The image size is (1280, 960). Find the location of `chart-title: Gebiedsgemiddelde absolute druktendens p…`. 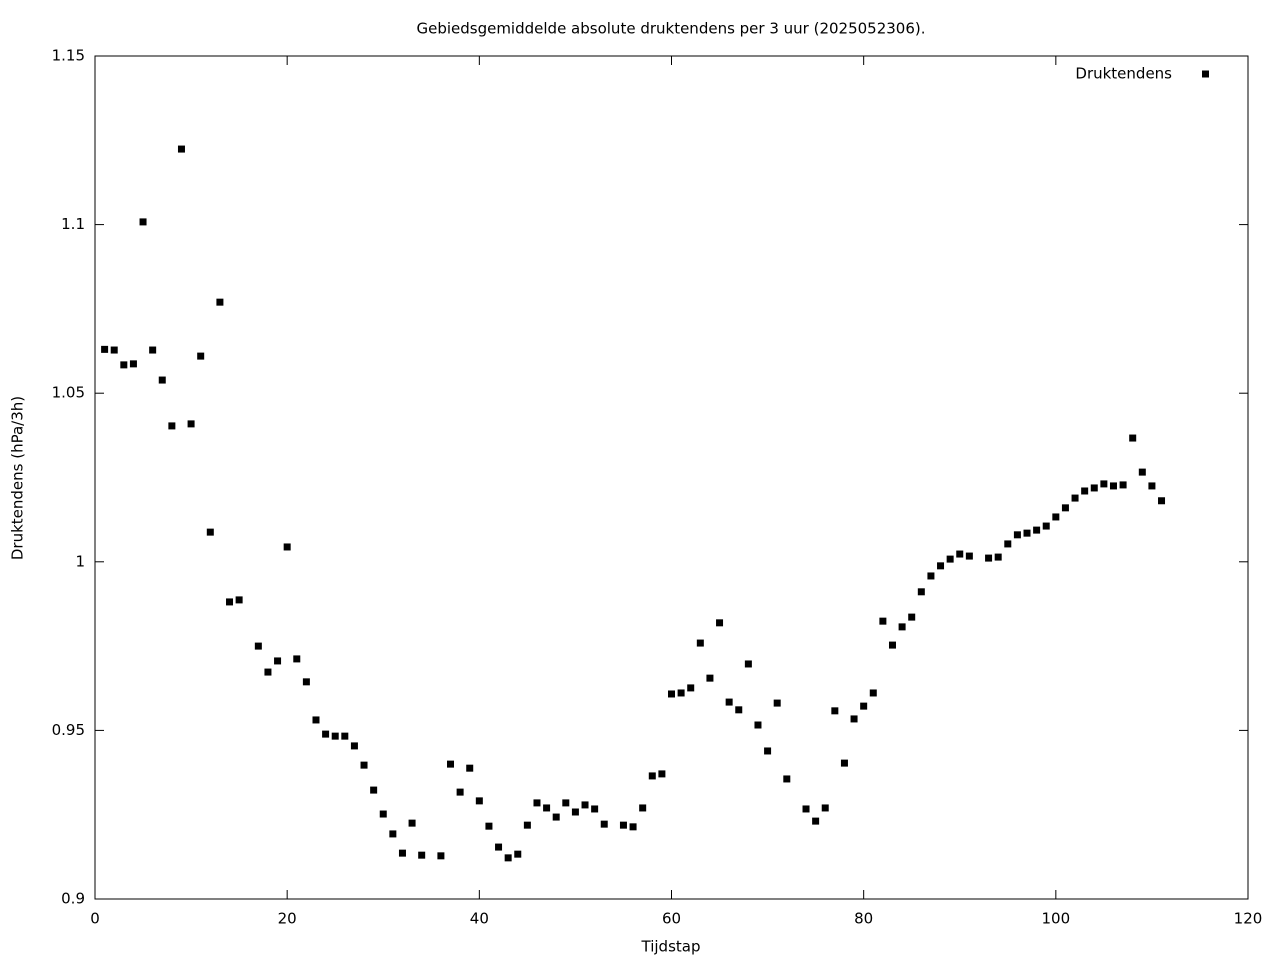

chart-title: Gebiedsgemiddelde absolute druktendens p… is located at coordinates (670, 29).